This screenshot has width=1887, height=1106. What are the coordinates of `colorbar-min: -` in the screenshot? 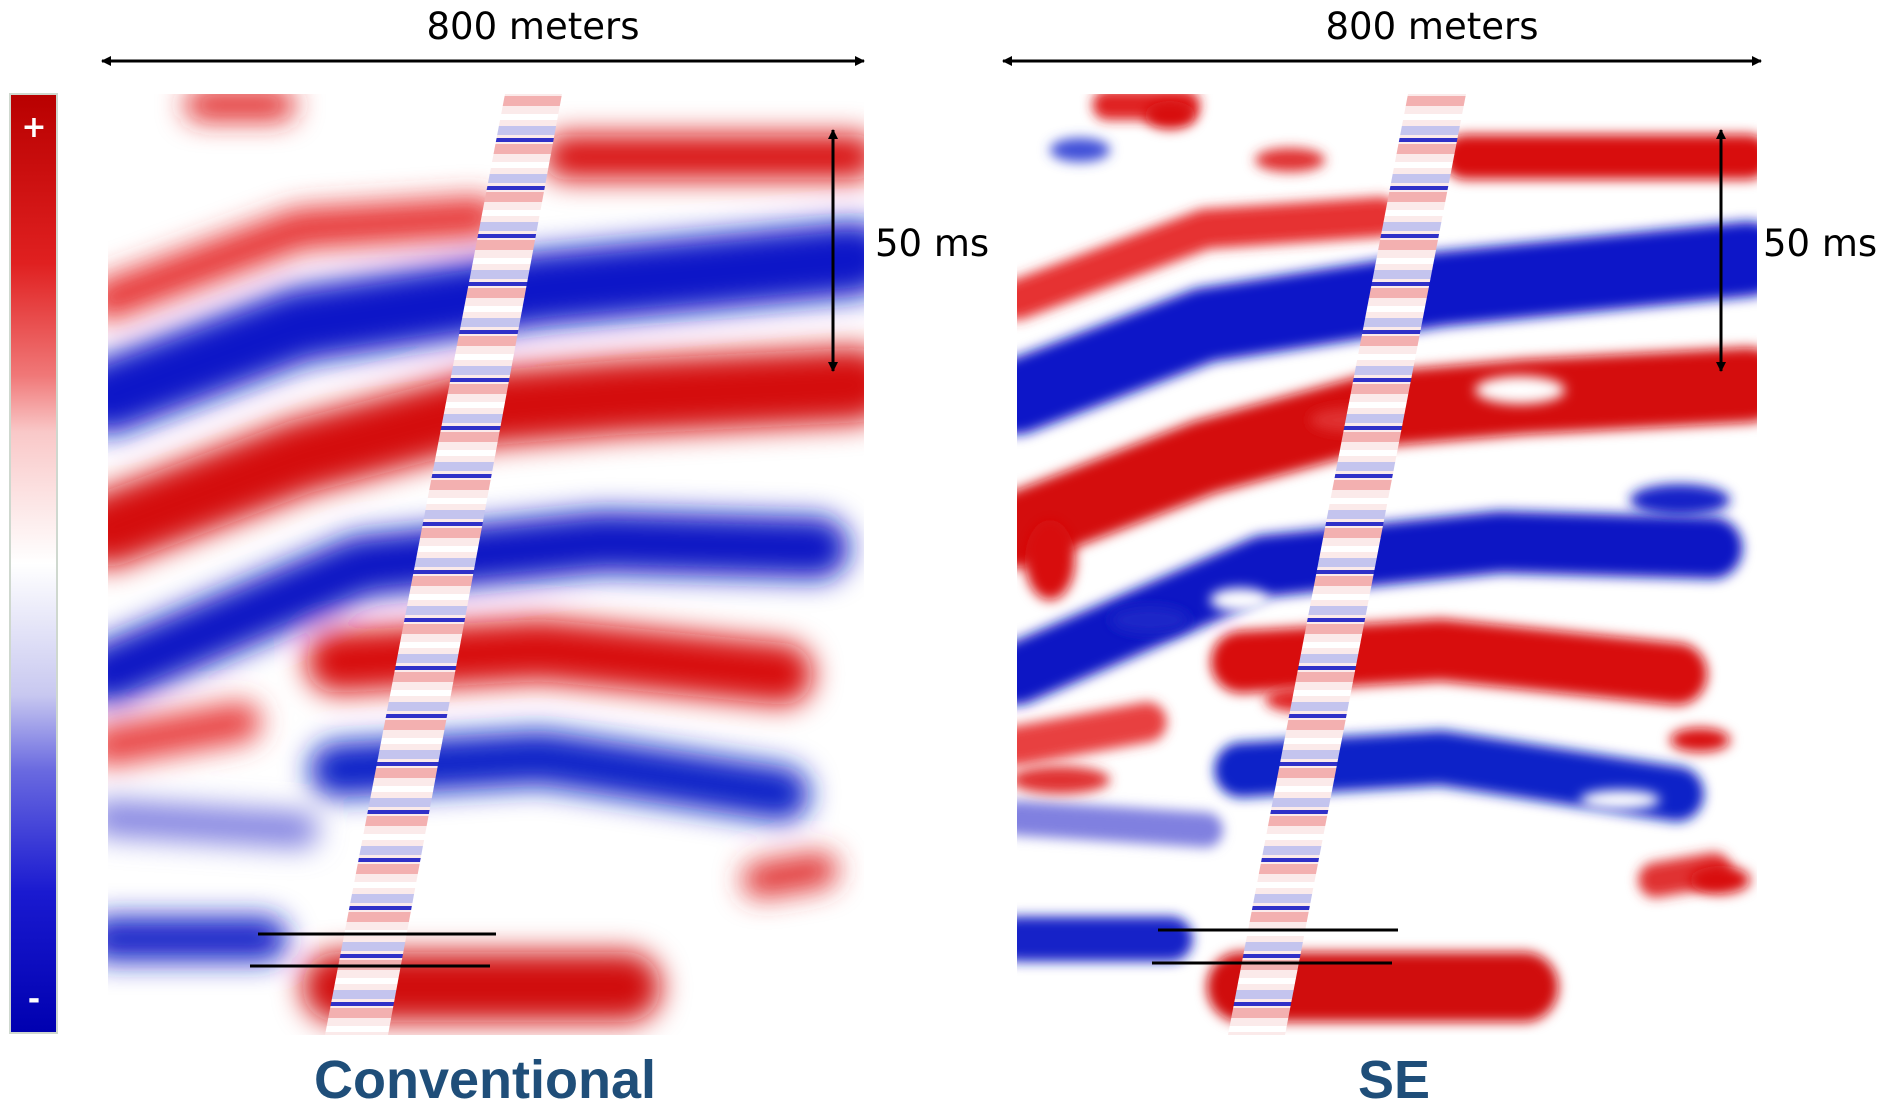 It's located at (34, 999).